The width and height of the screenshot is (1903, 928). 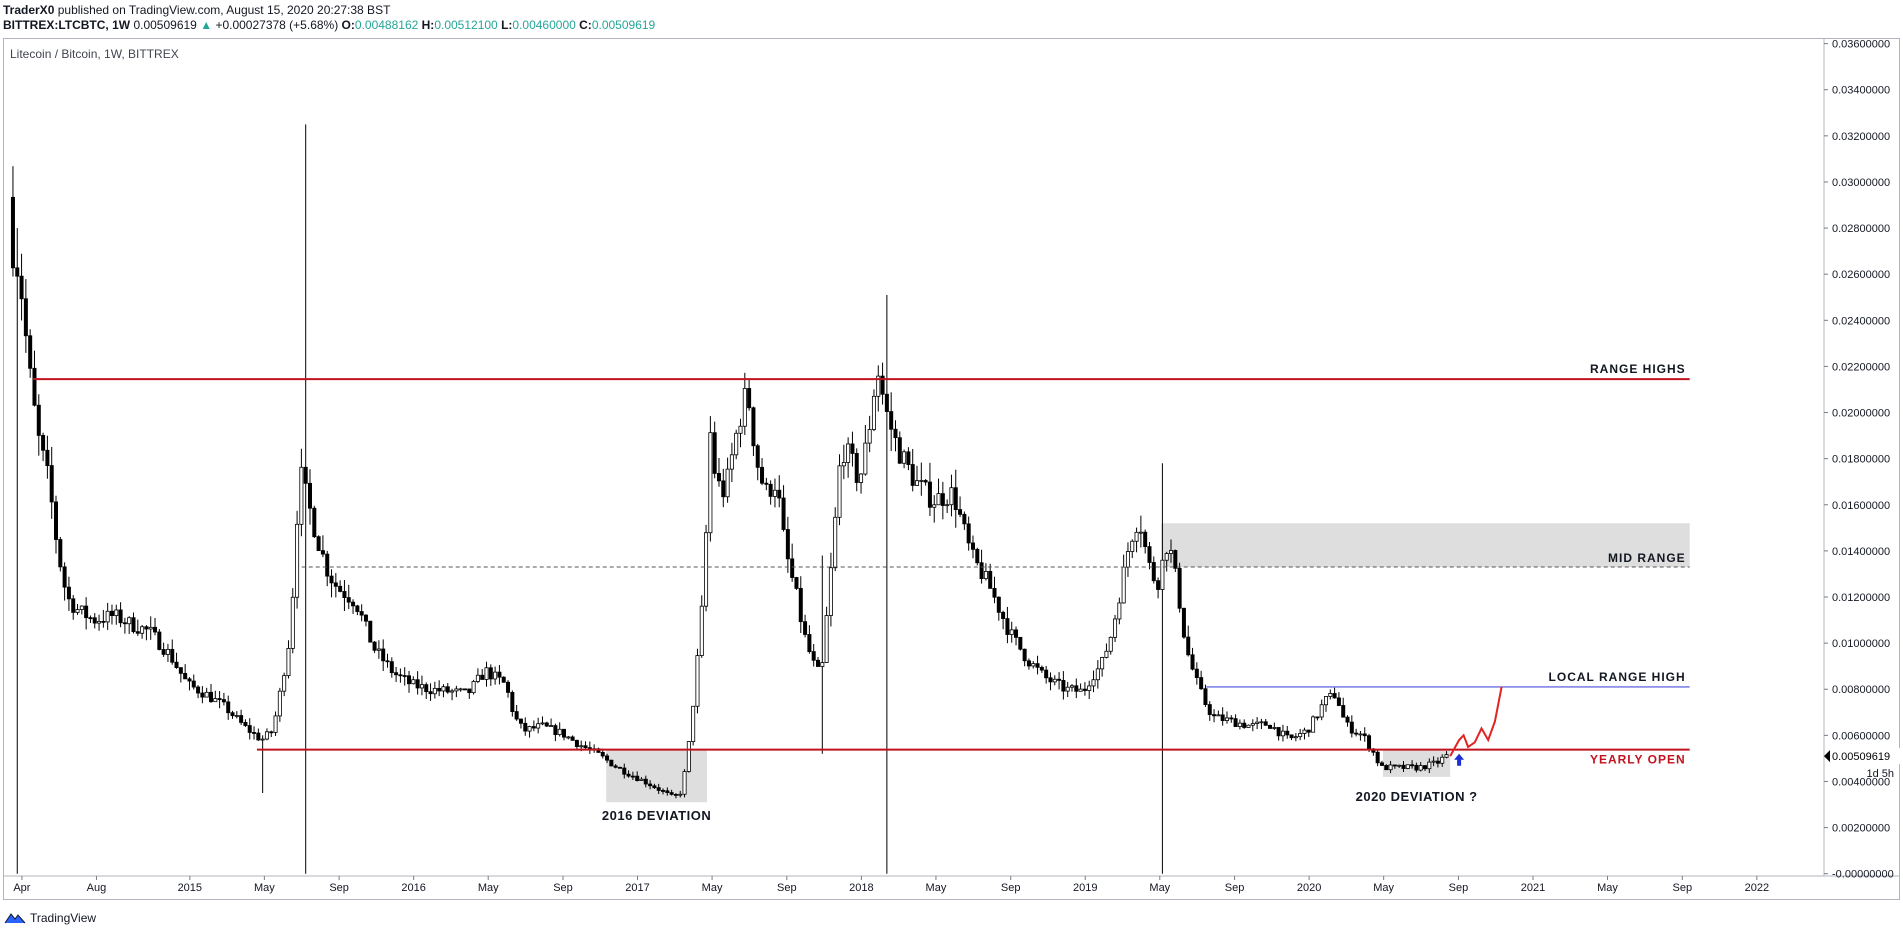 I want to click on range-highs-label: RANGE HIGHS, so click(x=1638, y=369).